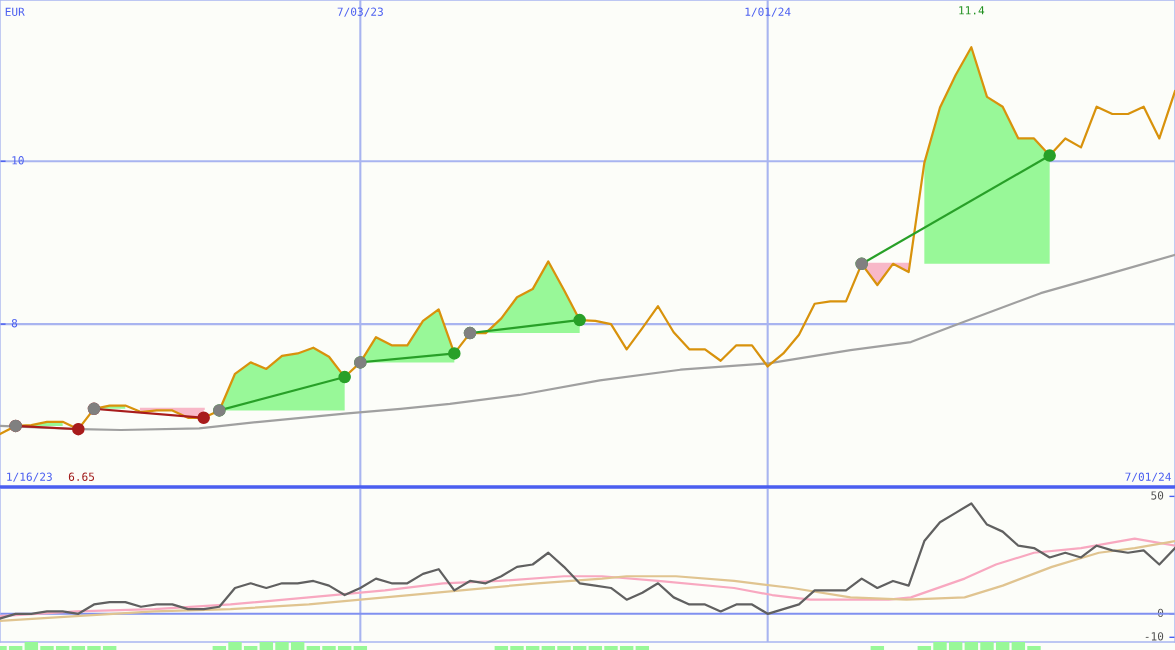 This screenshot has height=650, width=1175. What do you see at coordinates (360, 12) in the screenshot?
I see `x-tick-label: 7/03/23` at bounding box center [360, 12].